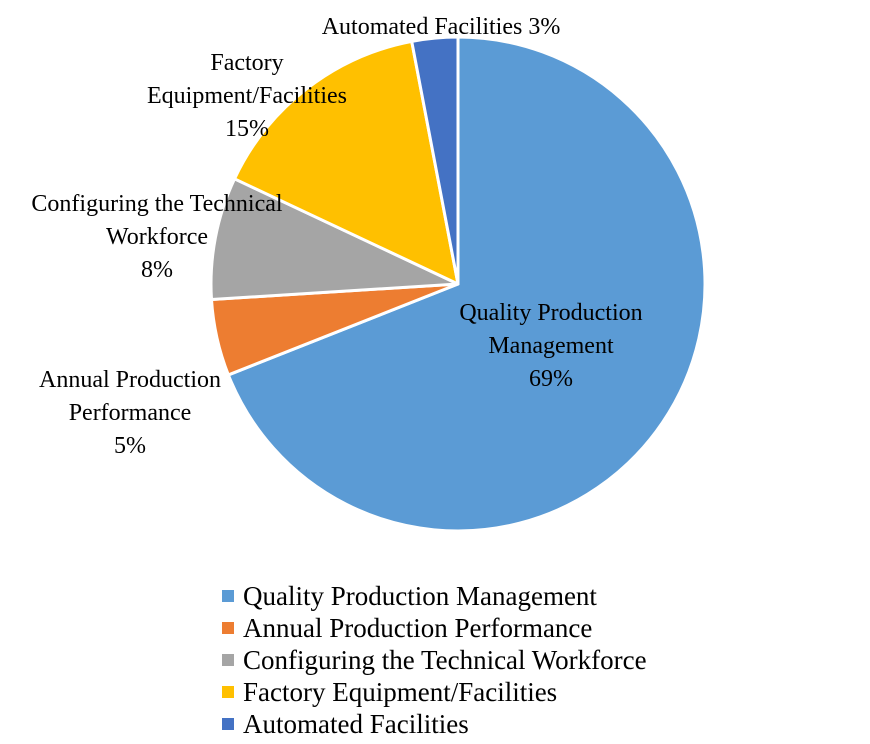 This screenshot has width=870, height=744. I want to click on data-label-line: Configuring the Technical, so click(156, 204).